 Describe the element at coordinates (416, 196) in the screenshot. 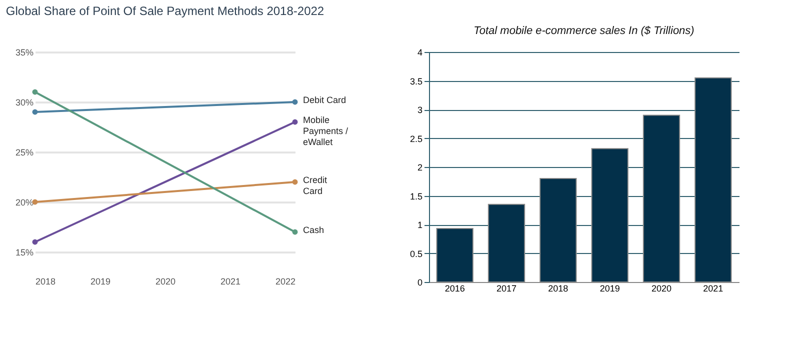

I see `y-tick-label: 1.5` at that location.